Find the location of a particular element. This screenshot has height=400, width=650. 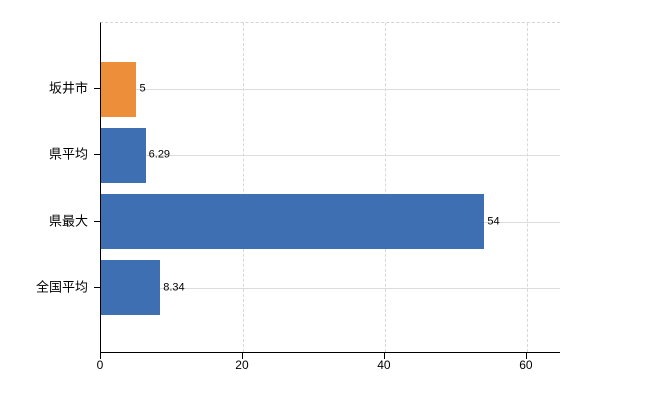

bar-value-label: 5 is located at coordinates (142, 88).